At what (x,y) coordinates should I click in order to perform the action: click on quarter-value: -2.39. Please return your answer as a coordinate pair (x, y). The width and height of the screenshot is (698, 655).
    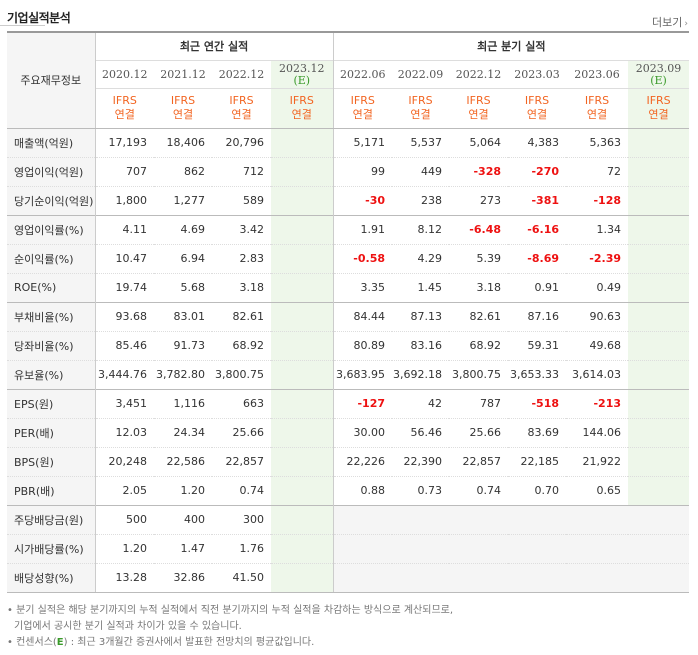
    Looking at the image, I should click on (597, 258).